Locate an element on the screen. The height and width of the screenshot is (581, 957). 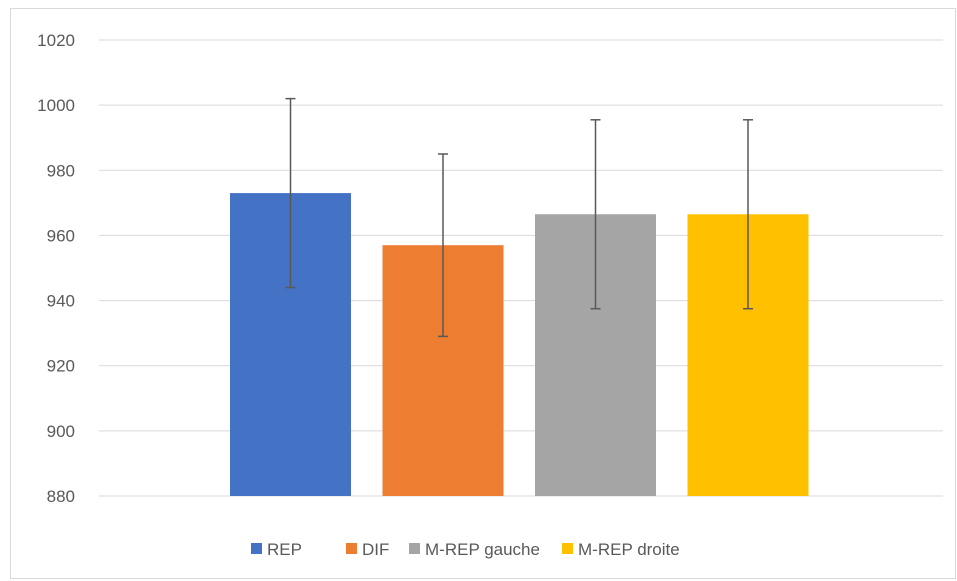
y-tick-label: 940 is located at coordinates (61, 301).